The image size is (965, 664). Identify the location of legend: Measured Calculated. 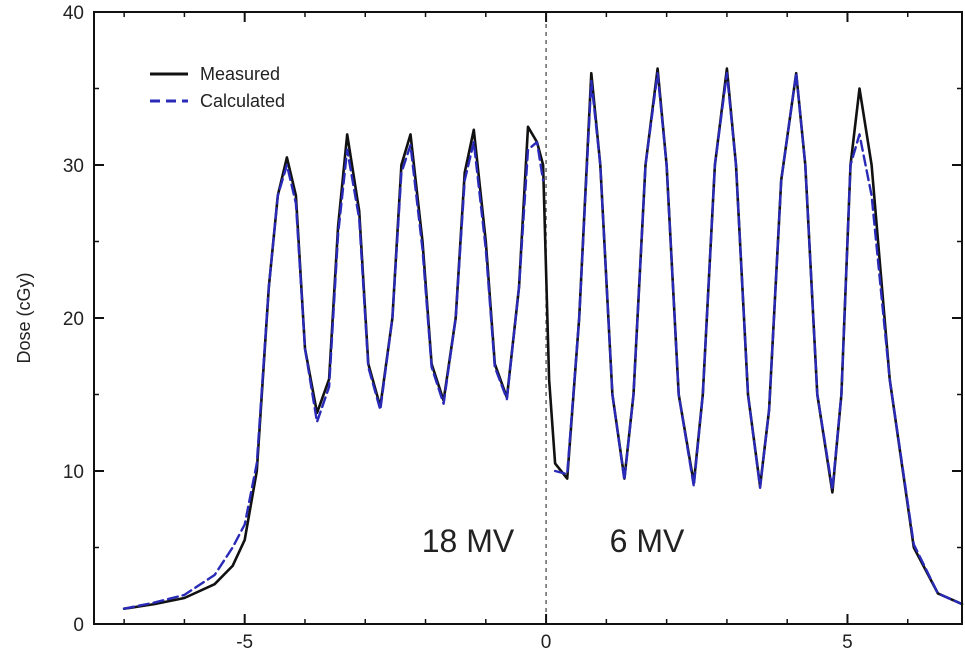
(217, 87).